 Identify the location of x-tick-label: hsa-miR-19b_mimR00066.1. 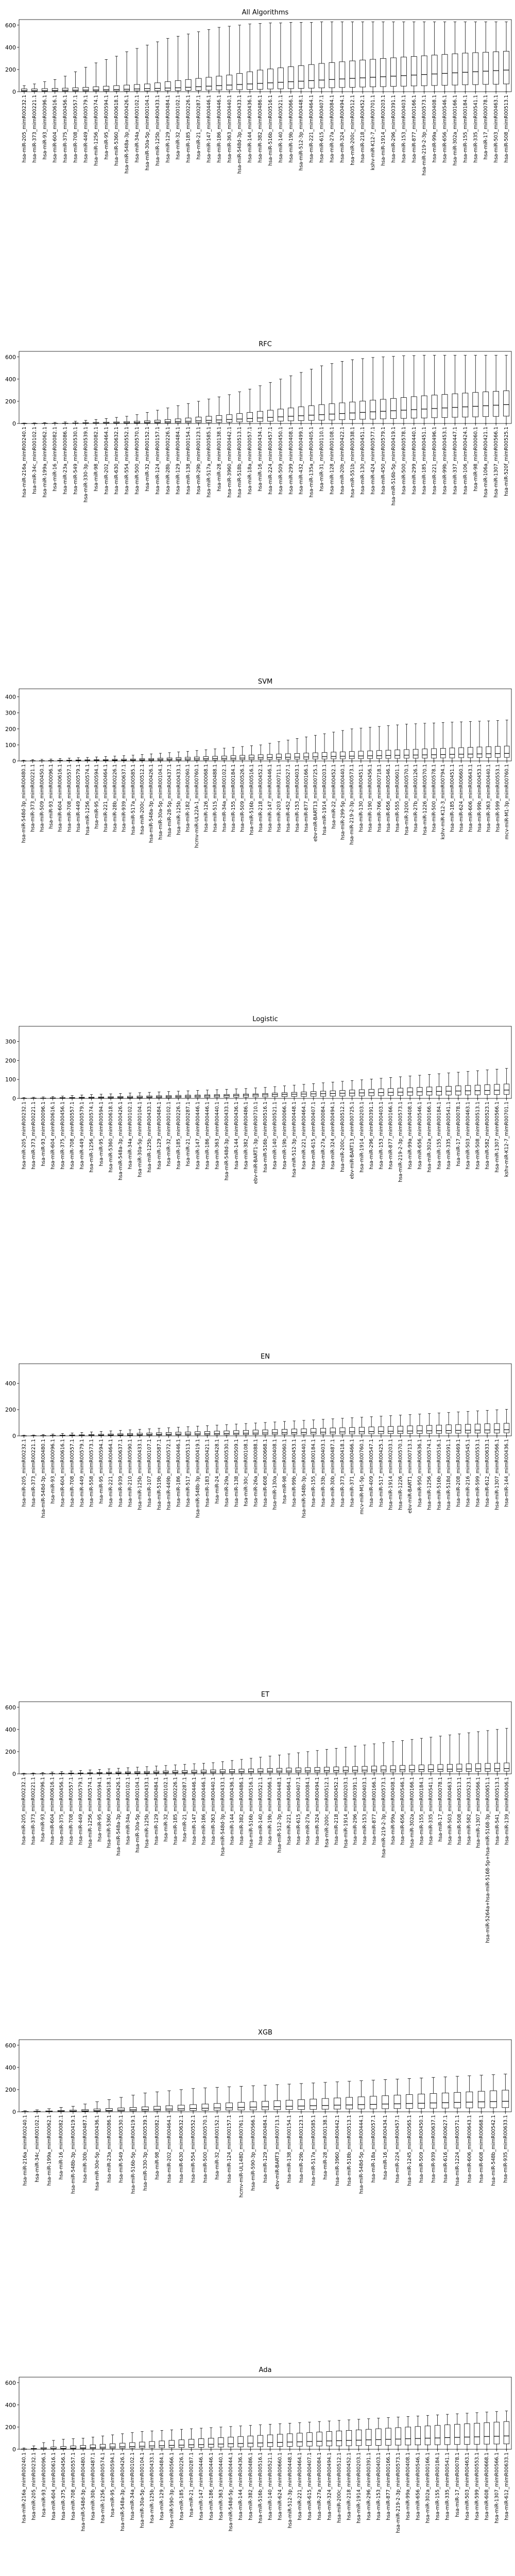
(284, 1135).